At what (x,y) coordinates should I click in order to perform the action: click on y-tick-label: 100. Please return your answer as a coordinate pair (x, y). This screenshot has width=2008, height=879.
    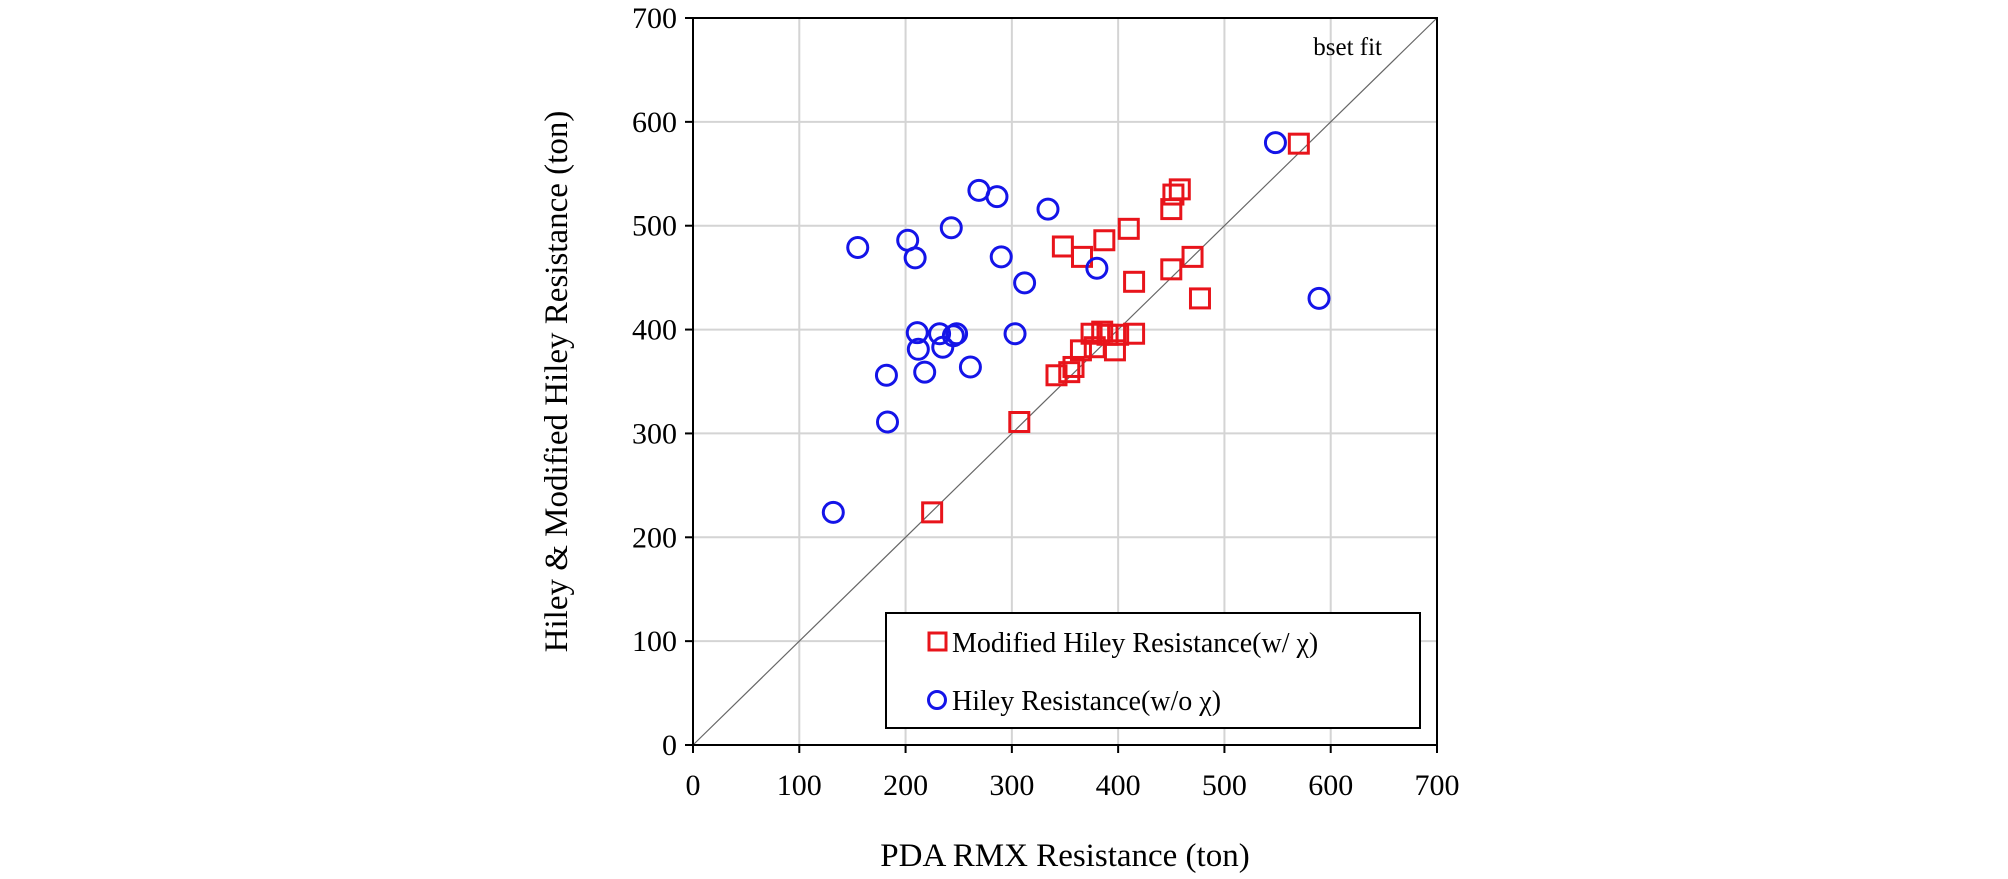
    Looking at the image, I should click on (654, 641).